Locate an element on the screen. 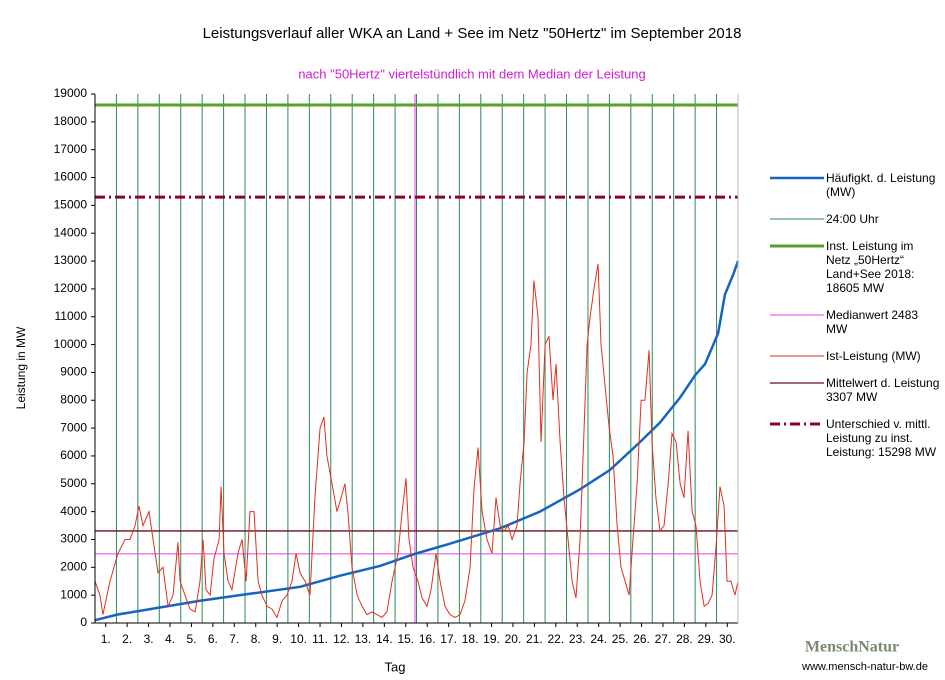 This screenshot has height=680, width=945. x-tick-label: 23. is located at coordinates (577, 639).